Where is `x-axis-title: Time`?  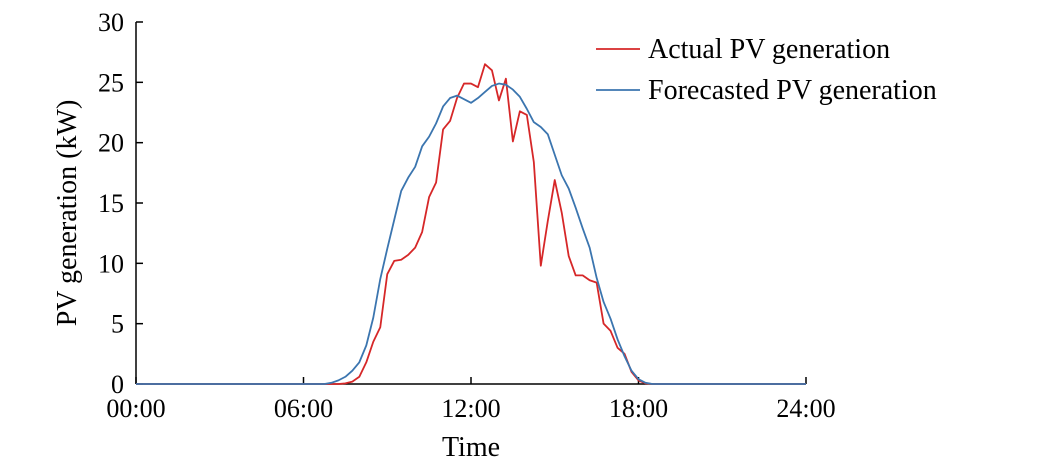
x-axis-title: Time is located at coordinates (471, 447).